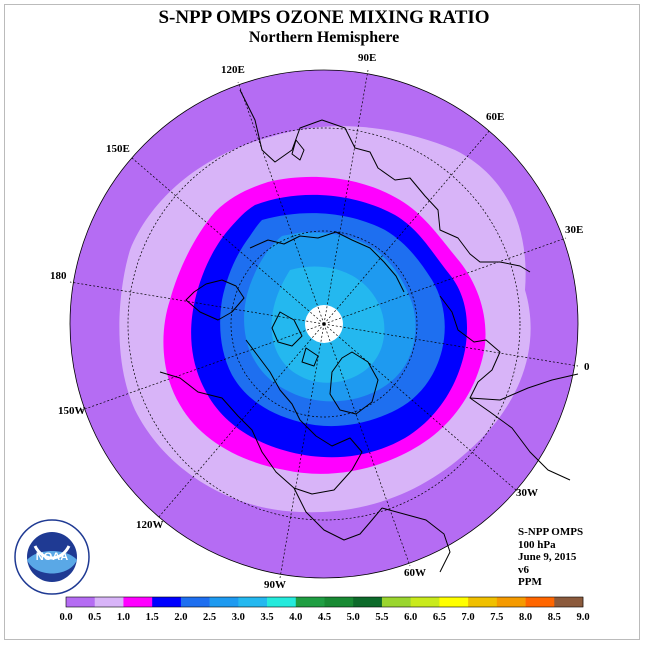  Describe the element at coordinates (439, 617) in the screenshot. I see `colorbar-tick-label: 6.5` at that location.